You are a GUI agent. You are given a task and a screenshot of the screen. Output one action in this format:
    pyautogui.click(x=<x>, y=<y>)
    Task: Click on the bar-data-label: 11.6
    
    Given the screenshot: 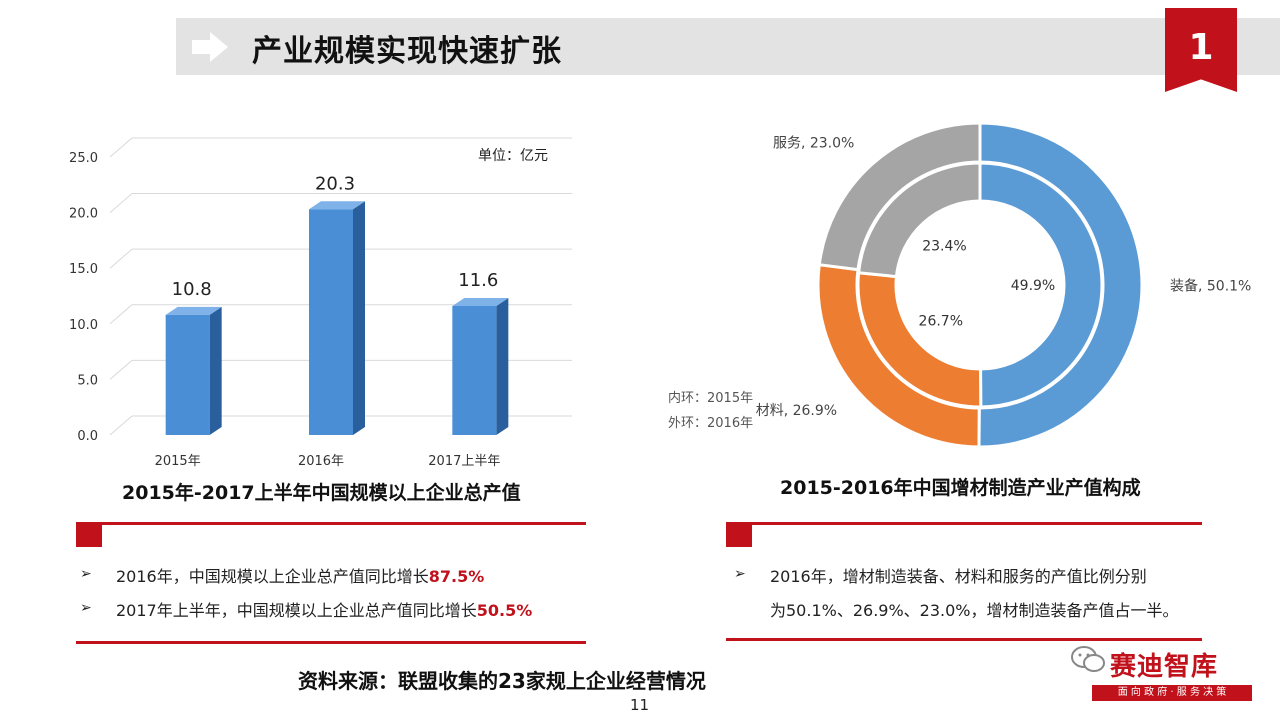 What is the action you would take?
    pyautogui.click(x=478, y=280)
    